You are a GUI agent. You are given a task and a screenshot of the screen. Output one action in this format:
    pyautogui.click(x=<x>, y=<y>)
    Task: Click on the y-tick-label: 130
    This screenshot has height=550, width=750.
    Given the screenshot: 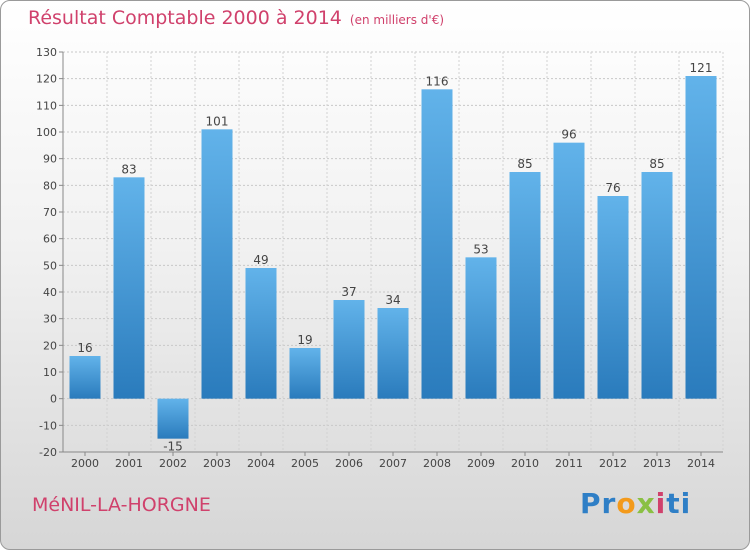 What is the action you would take?
    pyautogui.click(x=46, y=52)
    